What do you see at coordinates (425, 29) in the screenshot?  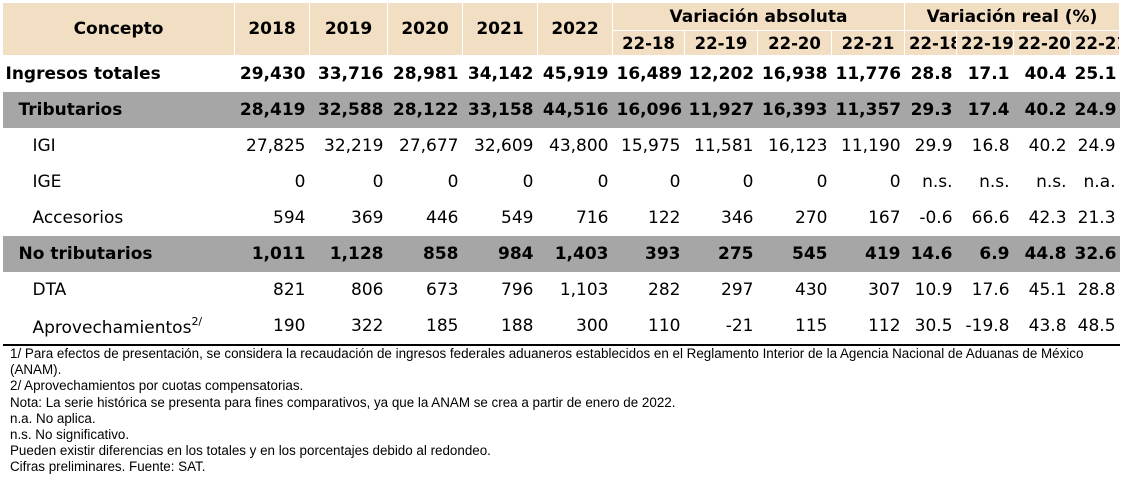 I see `header-year: 2020` at bounding box center [425, 29].